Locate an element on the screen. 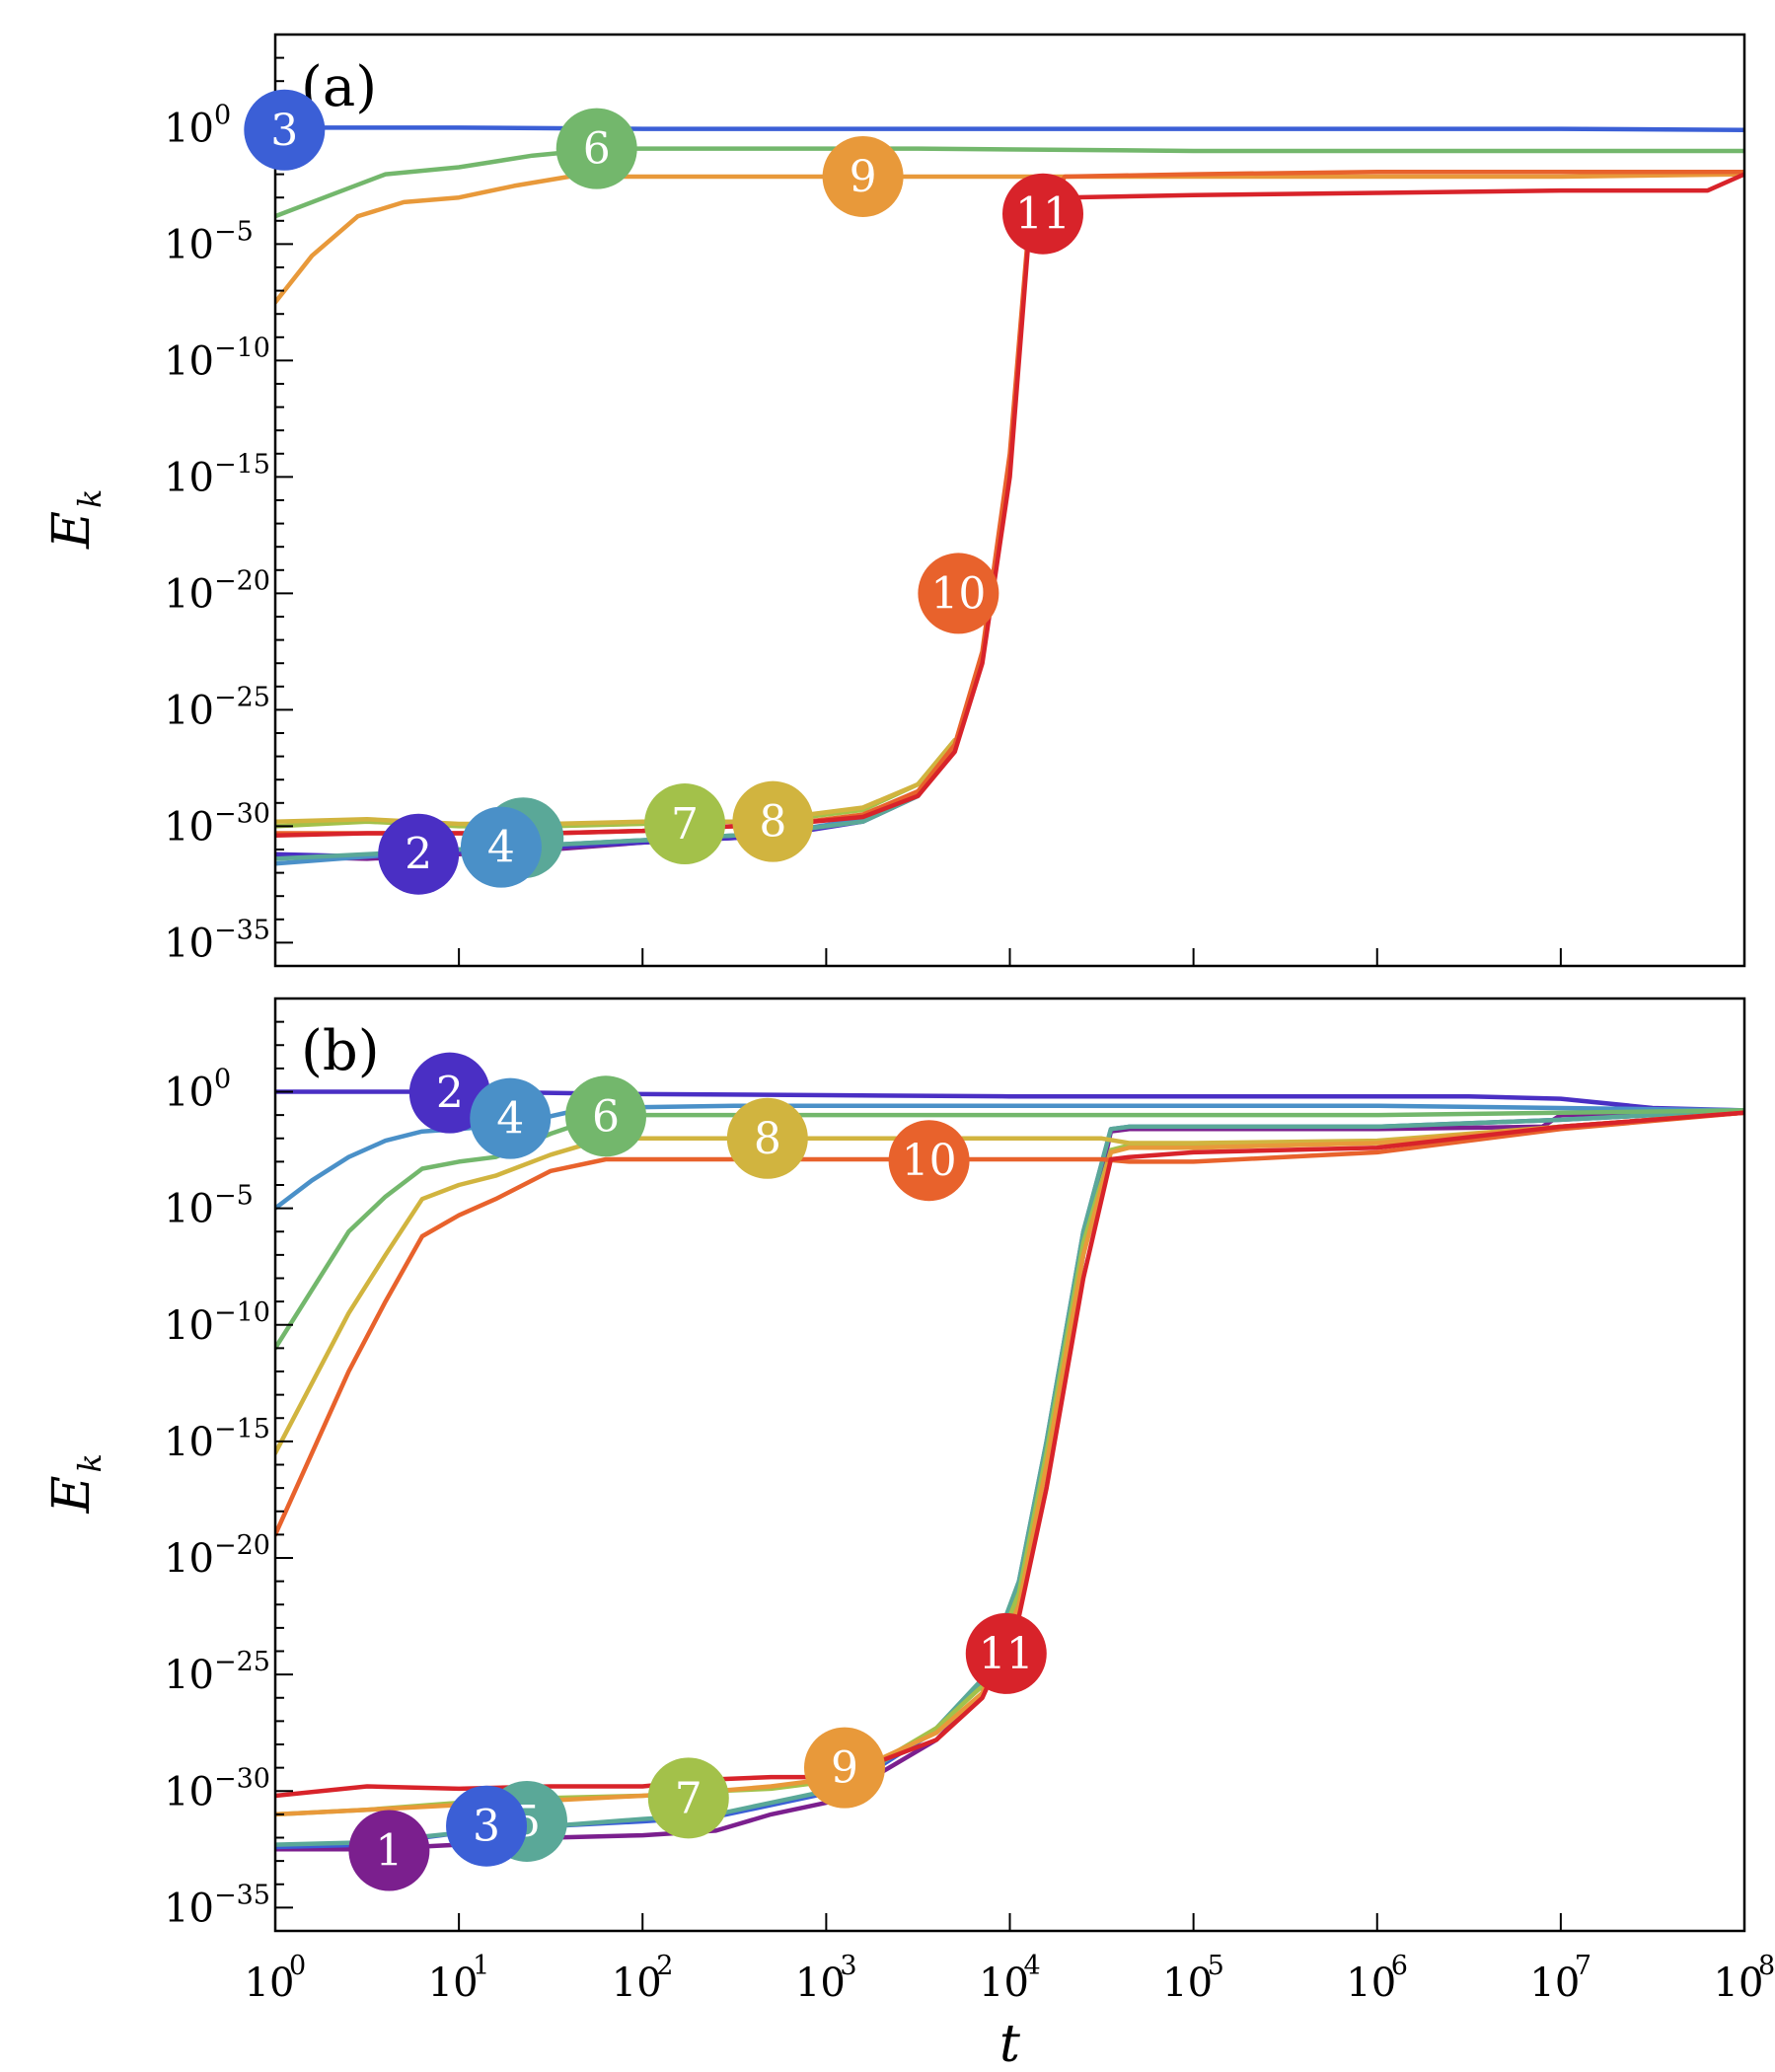  panel-label: (b) is located at coordinates (340, 1051).